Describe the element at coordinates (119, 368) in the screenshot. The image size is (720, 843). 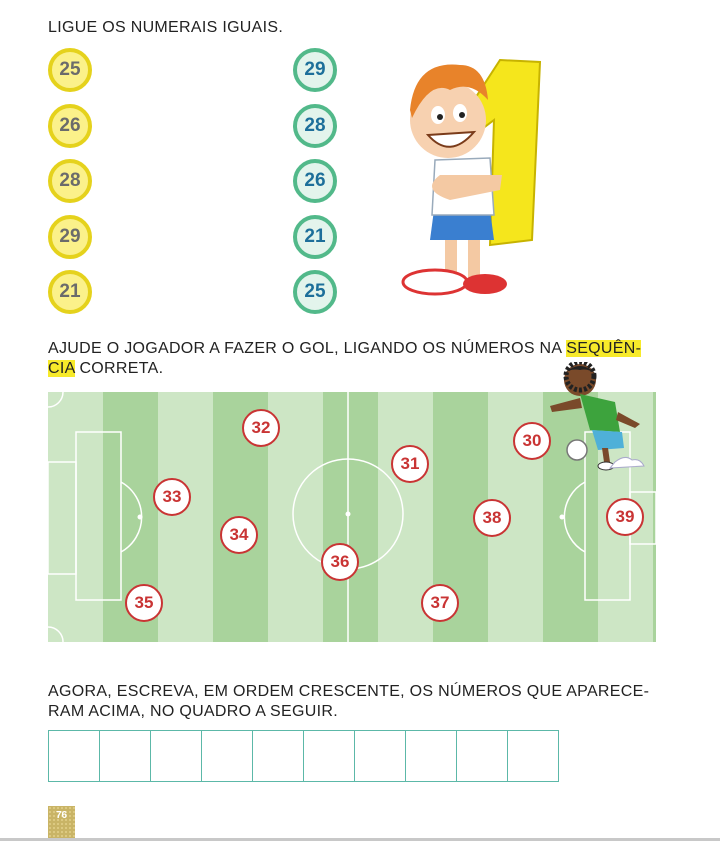
I see `instruction-text: CORRETA.` at that location.